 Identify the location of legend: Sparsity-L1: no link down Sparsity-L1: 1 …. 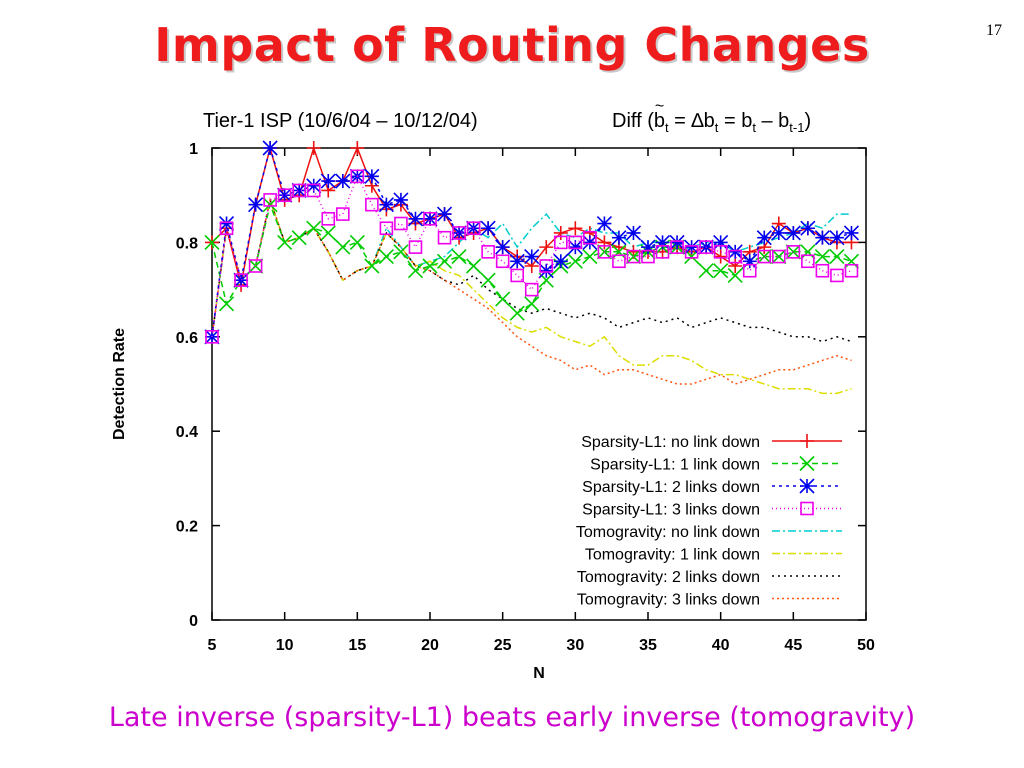
(709, 521).